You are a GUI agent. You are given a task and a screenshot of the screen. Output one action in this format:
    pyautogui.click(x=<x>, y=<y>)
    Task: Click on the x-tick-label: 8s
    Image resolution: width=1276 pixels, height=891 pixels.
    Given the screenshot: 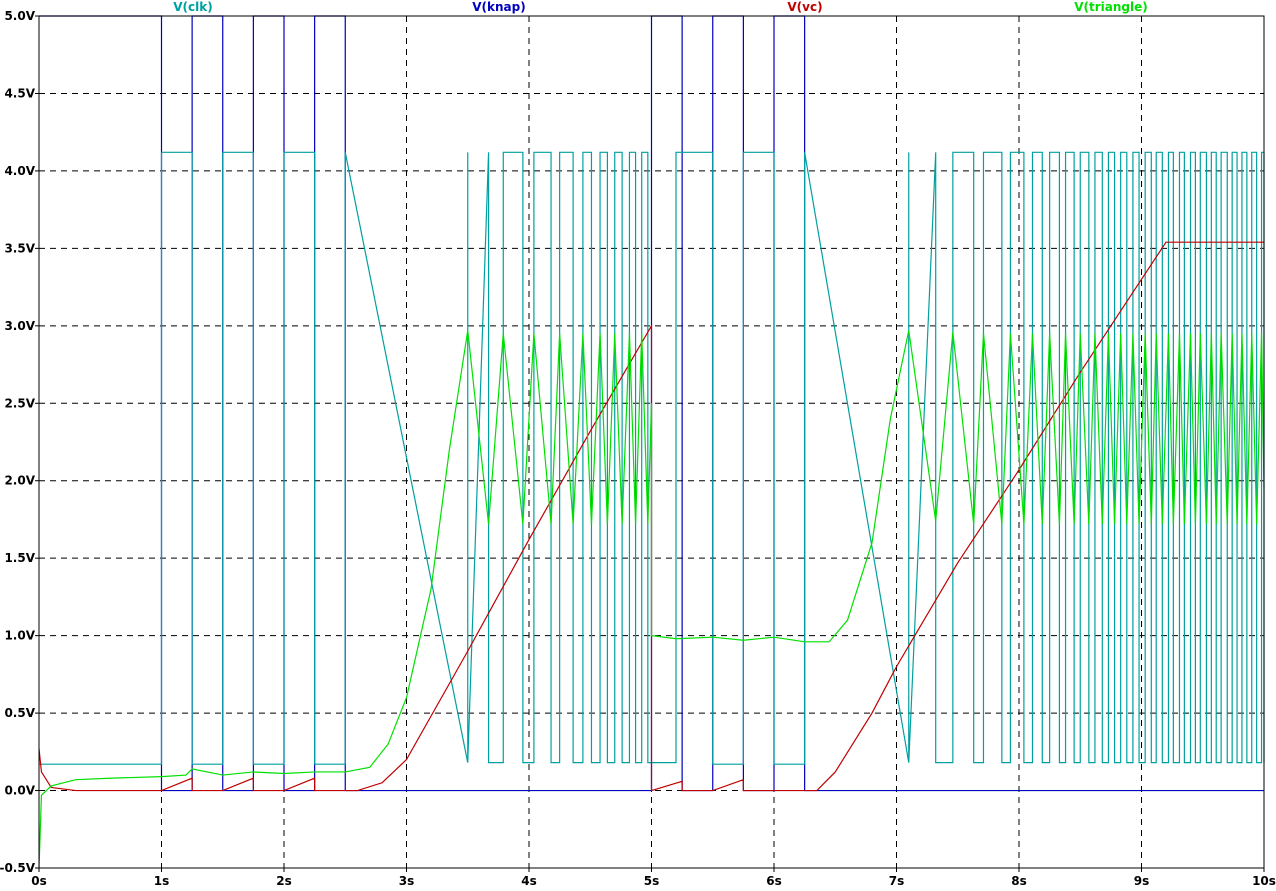 What is the action you would take?
    pyautogui.click(x=1019, y=881)
    